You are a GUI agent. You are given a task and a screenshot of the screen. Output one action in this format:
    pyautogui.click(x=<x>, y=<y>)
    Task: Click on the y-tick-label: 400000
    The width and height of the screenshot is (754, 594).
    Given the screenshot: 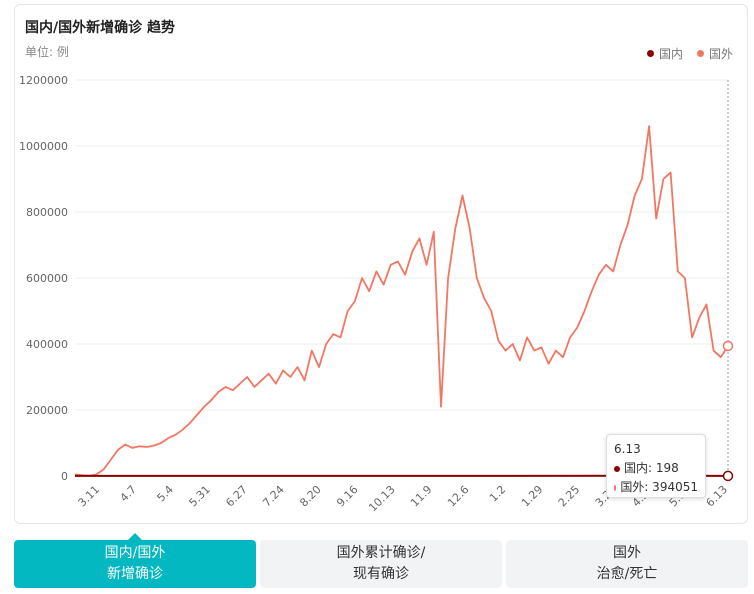 What is the action you would take?
    pyautogui.click(x=47, y=344)
    